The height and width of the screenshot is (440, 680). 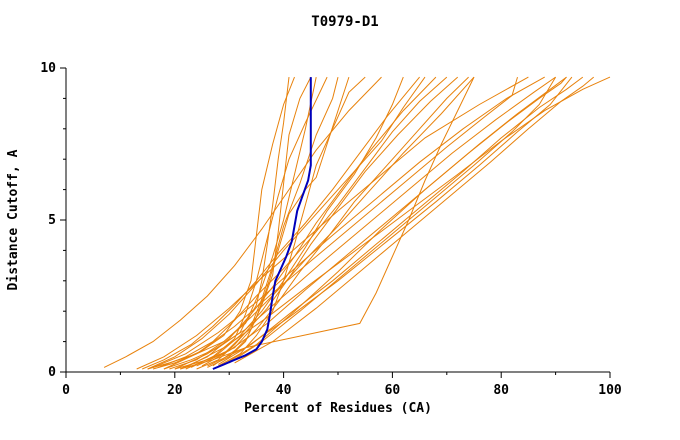 I want to click on x-tick-label: 20, so click(x=175, y=390).